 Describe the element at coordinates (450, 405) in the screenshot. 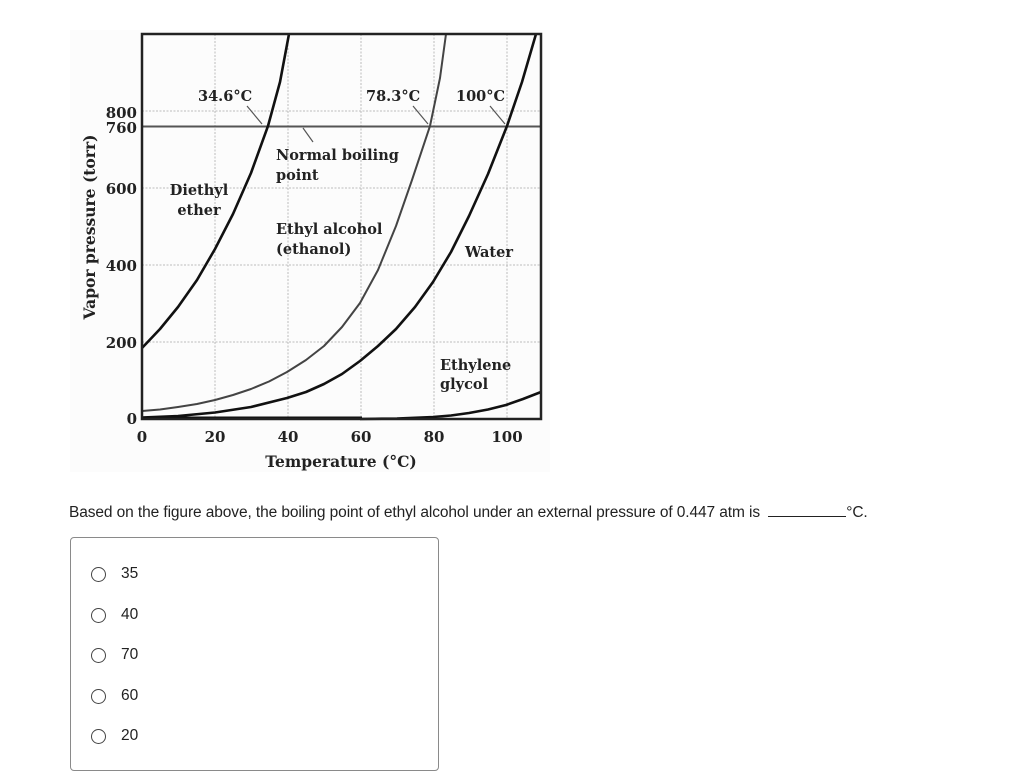

I see `ethylene-glycol-curve` at that location.